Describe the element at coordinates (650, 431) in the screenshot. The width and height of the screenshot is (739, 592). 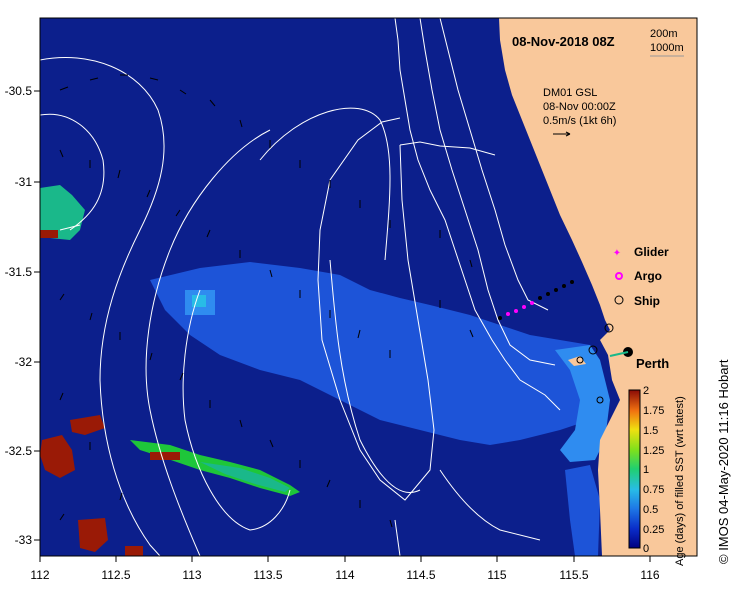
I see `colorbar-tick: 1.5` at that location.